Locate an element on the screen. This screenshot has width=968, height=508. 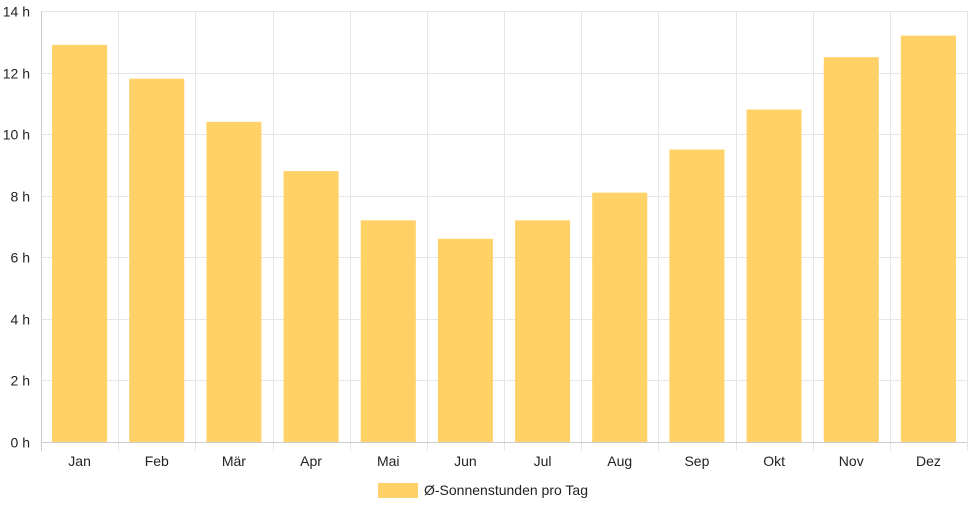
bar-mär is located at coordinates (234, 281).